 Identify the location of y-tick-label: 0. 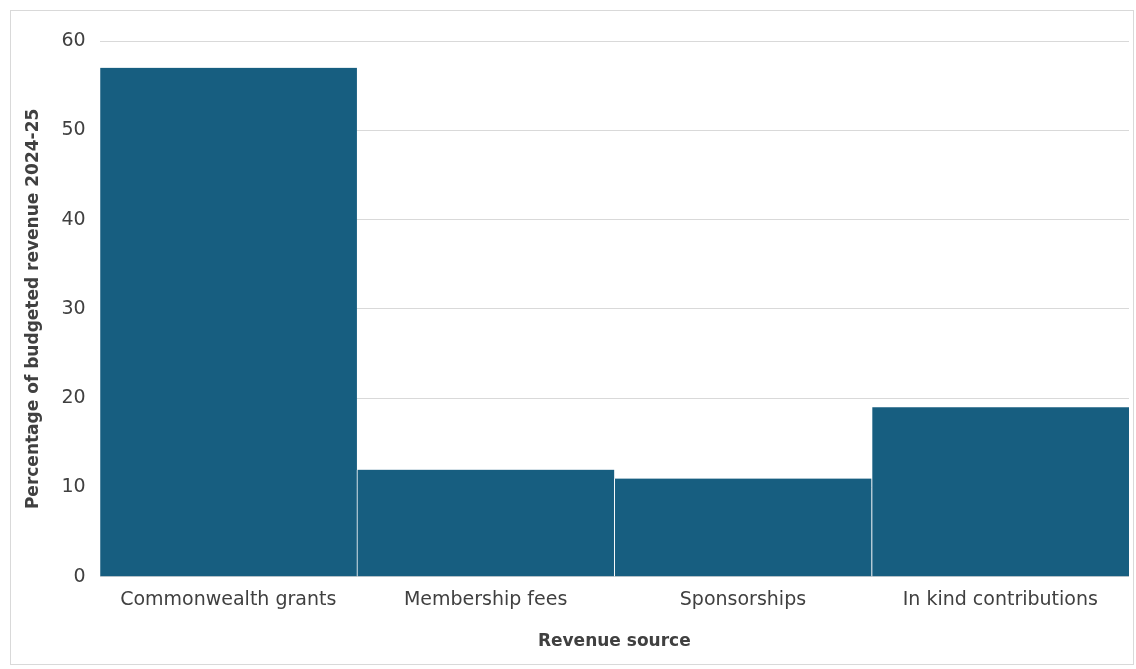
(79, 574).